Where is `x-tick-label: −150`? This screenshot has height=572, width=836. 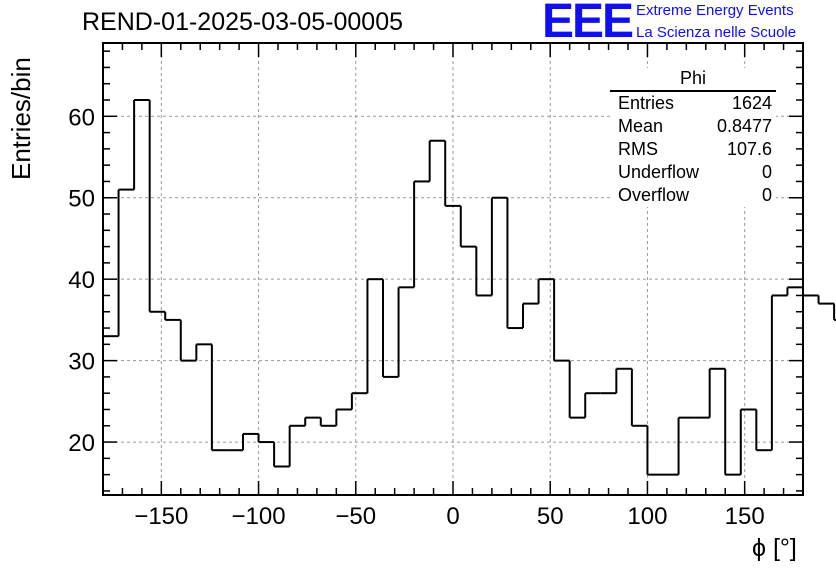 x-tick-label: −150 is located at coordinates (161, 516).